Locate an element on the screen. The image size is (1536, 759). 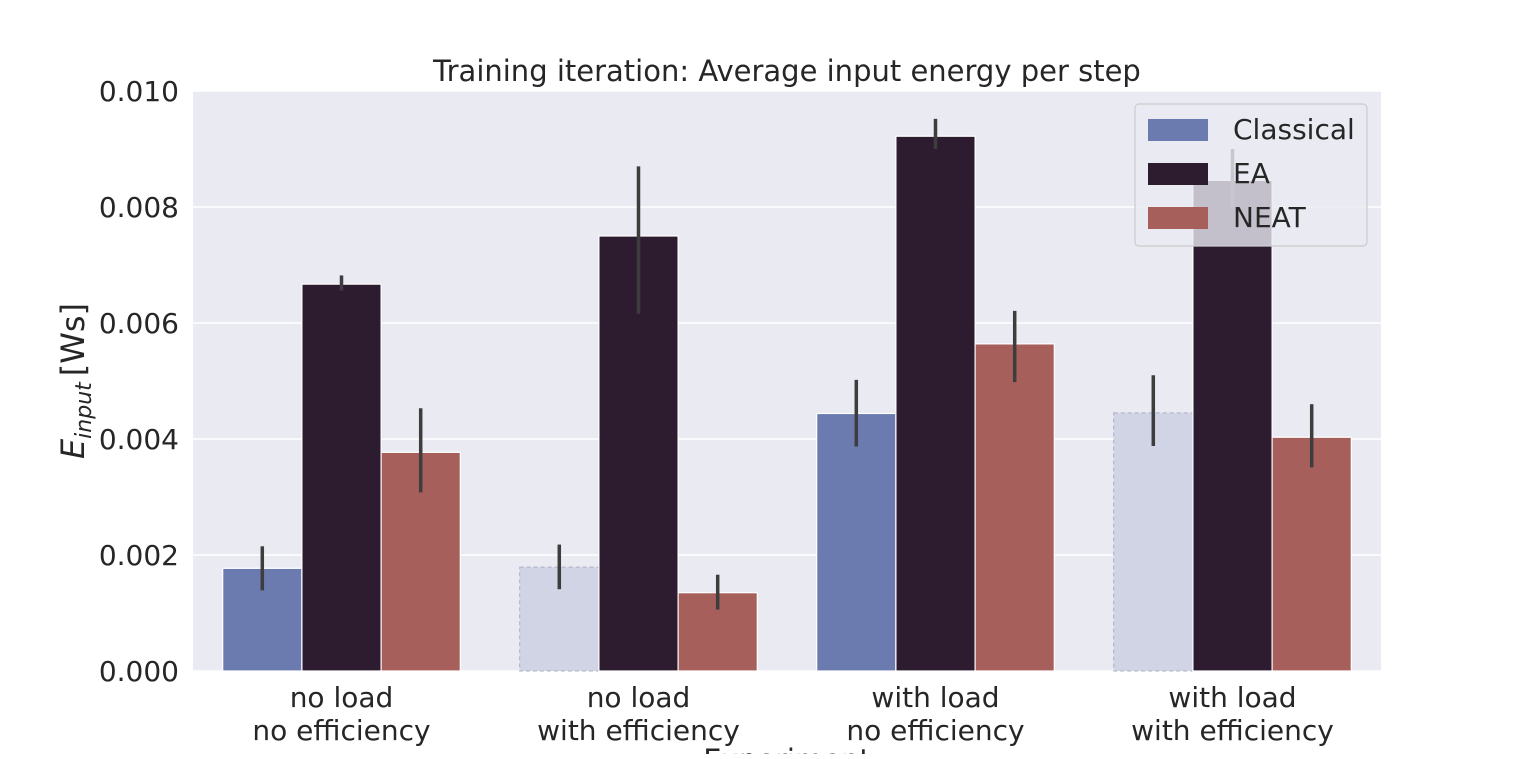
y-tick-label: 0.004 is located at coordinates (139, 439).